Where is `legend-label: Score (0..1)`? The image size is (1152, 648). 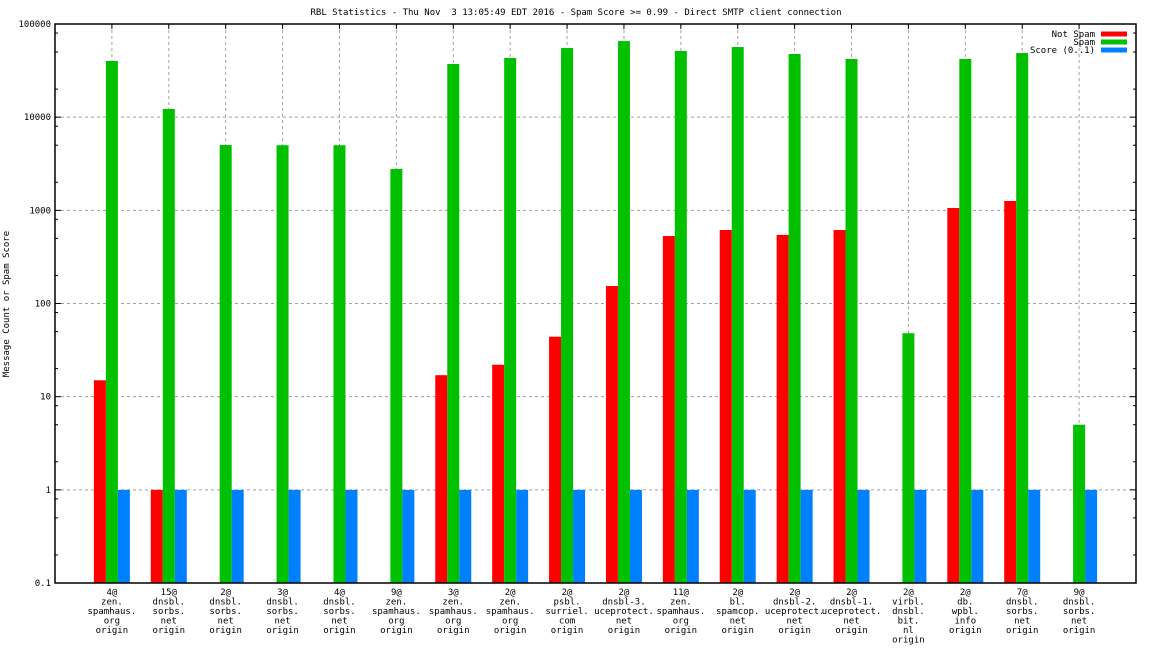 legend-label: Score (0..1) is located at coordinates (1062, 51).